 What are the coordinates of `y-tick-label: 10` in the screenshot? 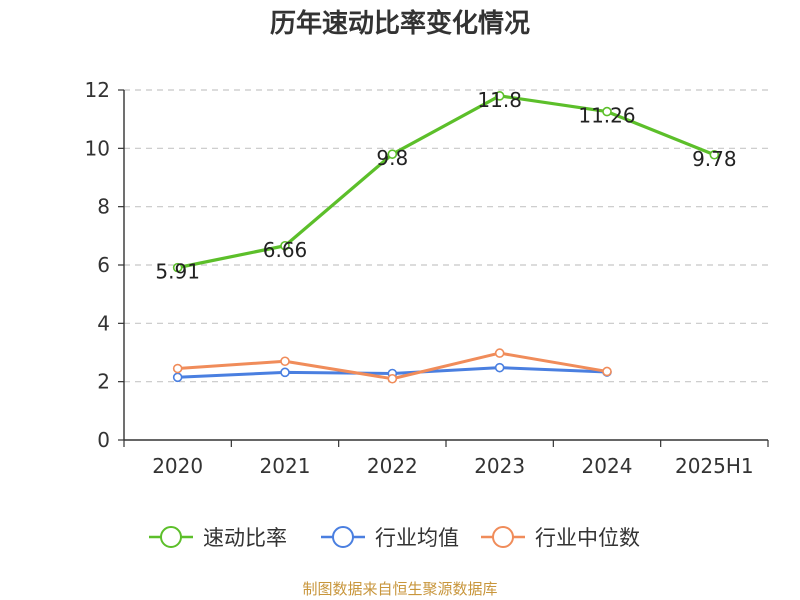 It's located at (97, 148).